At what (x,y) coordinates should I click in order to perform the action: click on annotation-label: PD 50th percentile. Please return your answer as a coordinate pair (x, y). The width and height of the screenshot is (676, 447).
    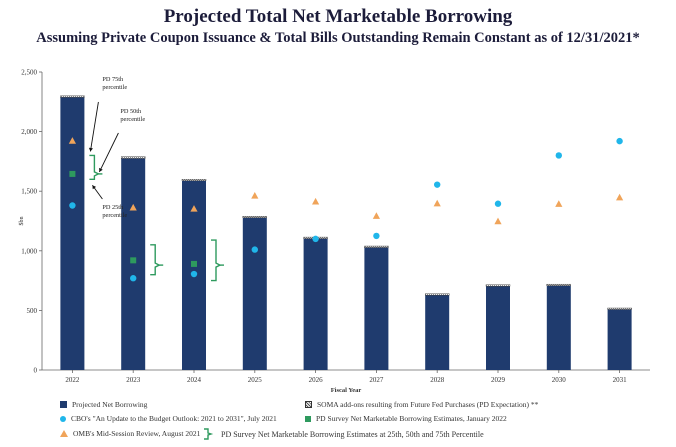
    Looking at the image, I should click on (132, 115).